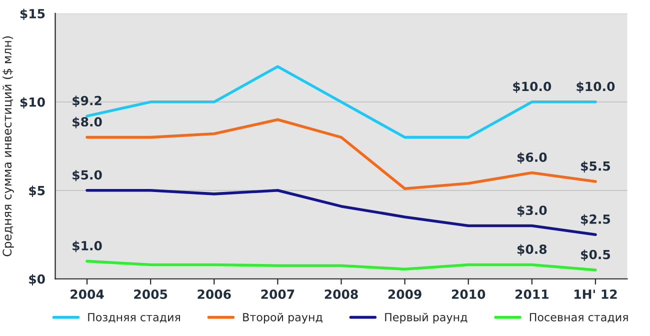 The image size is (650, 336). What do you see at coordinates (595, 294) in the screenshot?
I see `x-tick-label: 1H' 12` at bounding box center [595, 294].